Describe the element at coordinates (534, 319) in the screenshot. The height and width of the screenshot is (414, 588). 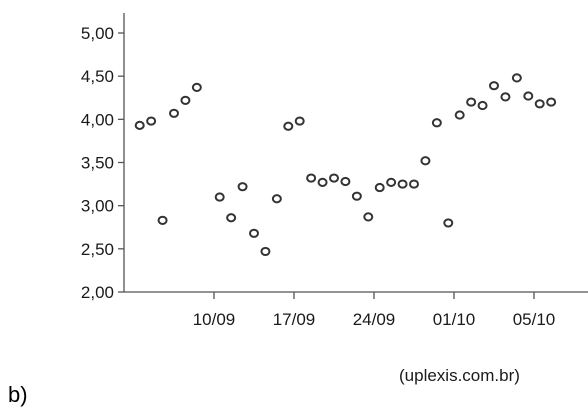
I see `x-tick-label: 05/10` at that location.